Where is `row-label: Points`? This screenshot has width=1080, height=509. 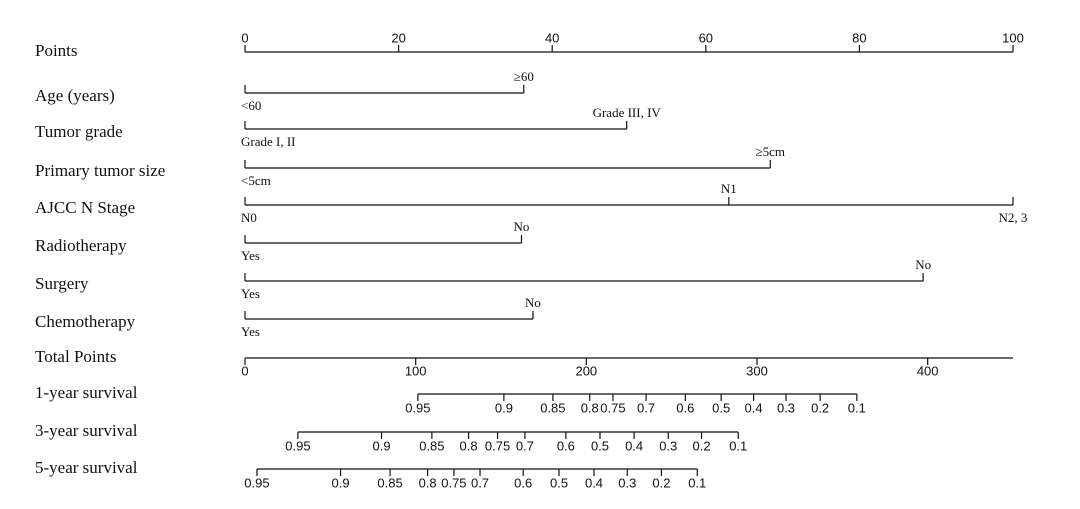 row-label: Points is located at coordinates (56, 50).